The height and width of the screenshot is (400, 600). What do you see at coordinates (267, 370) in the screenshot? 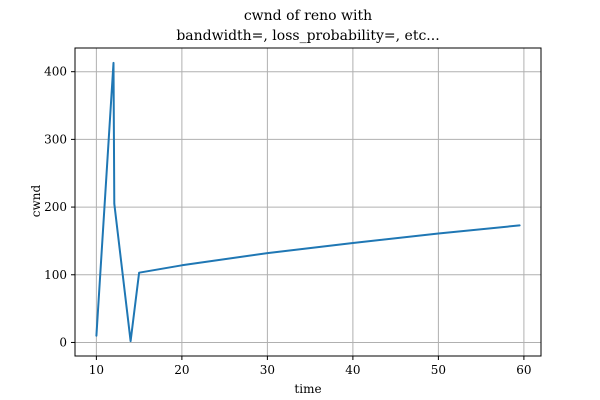
I see `x-tick-label: 30` at bounding box center [267, 370].